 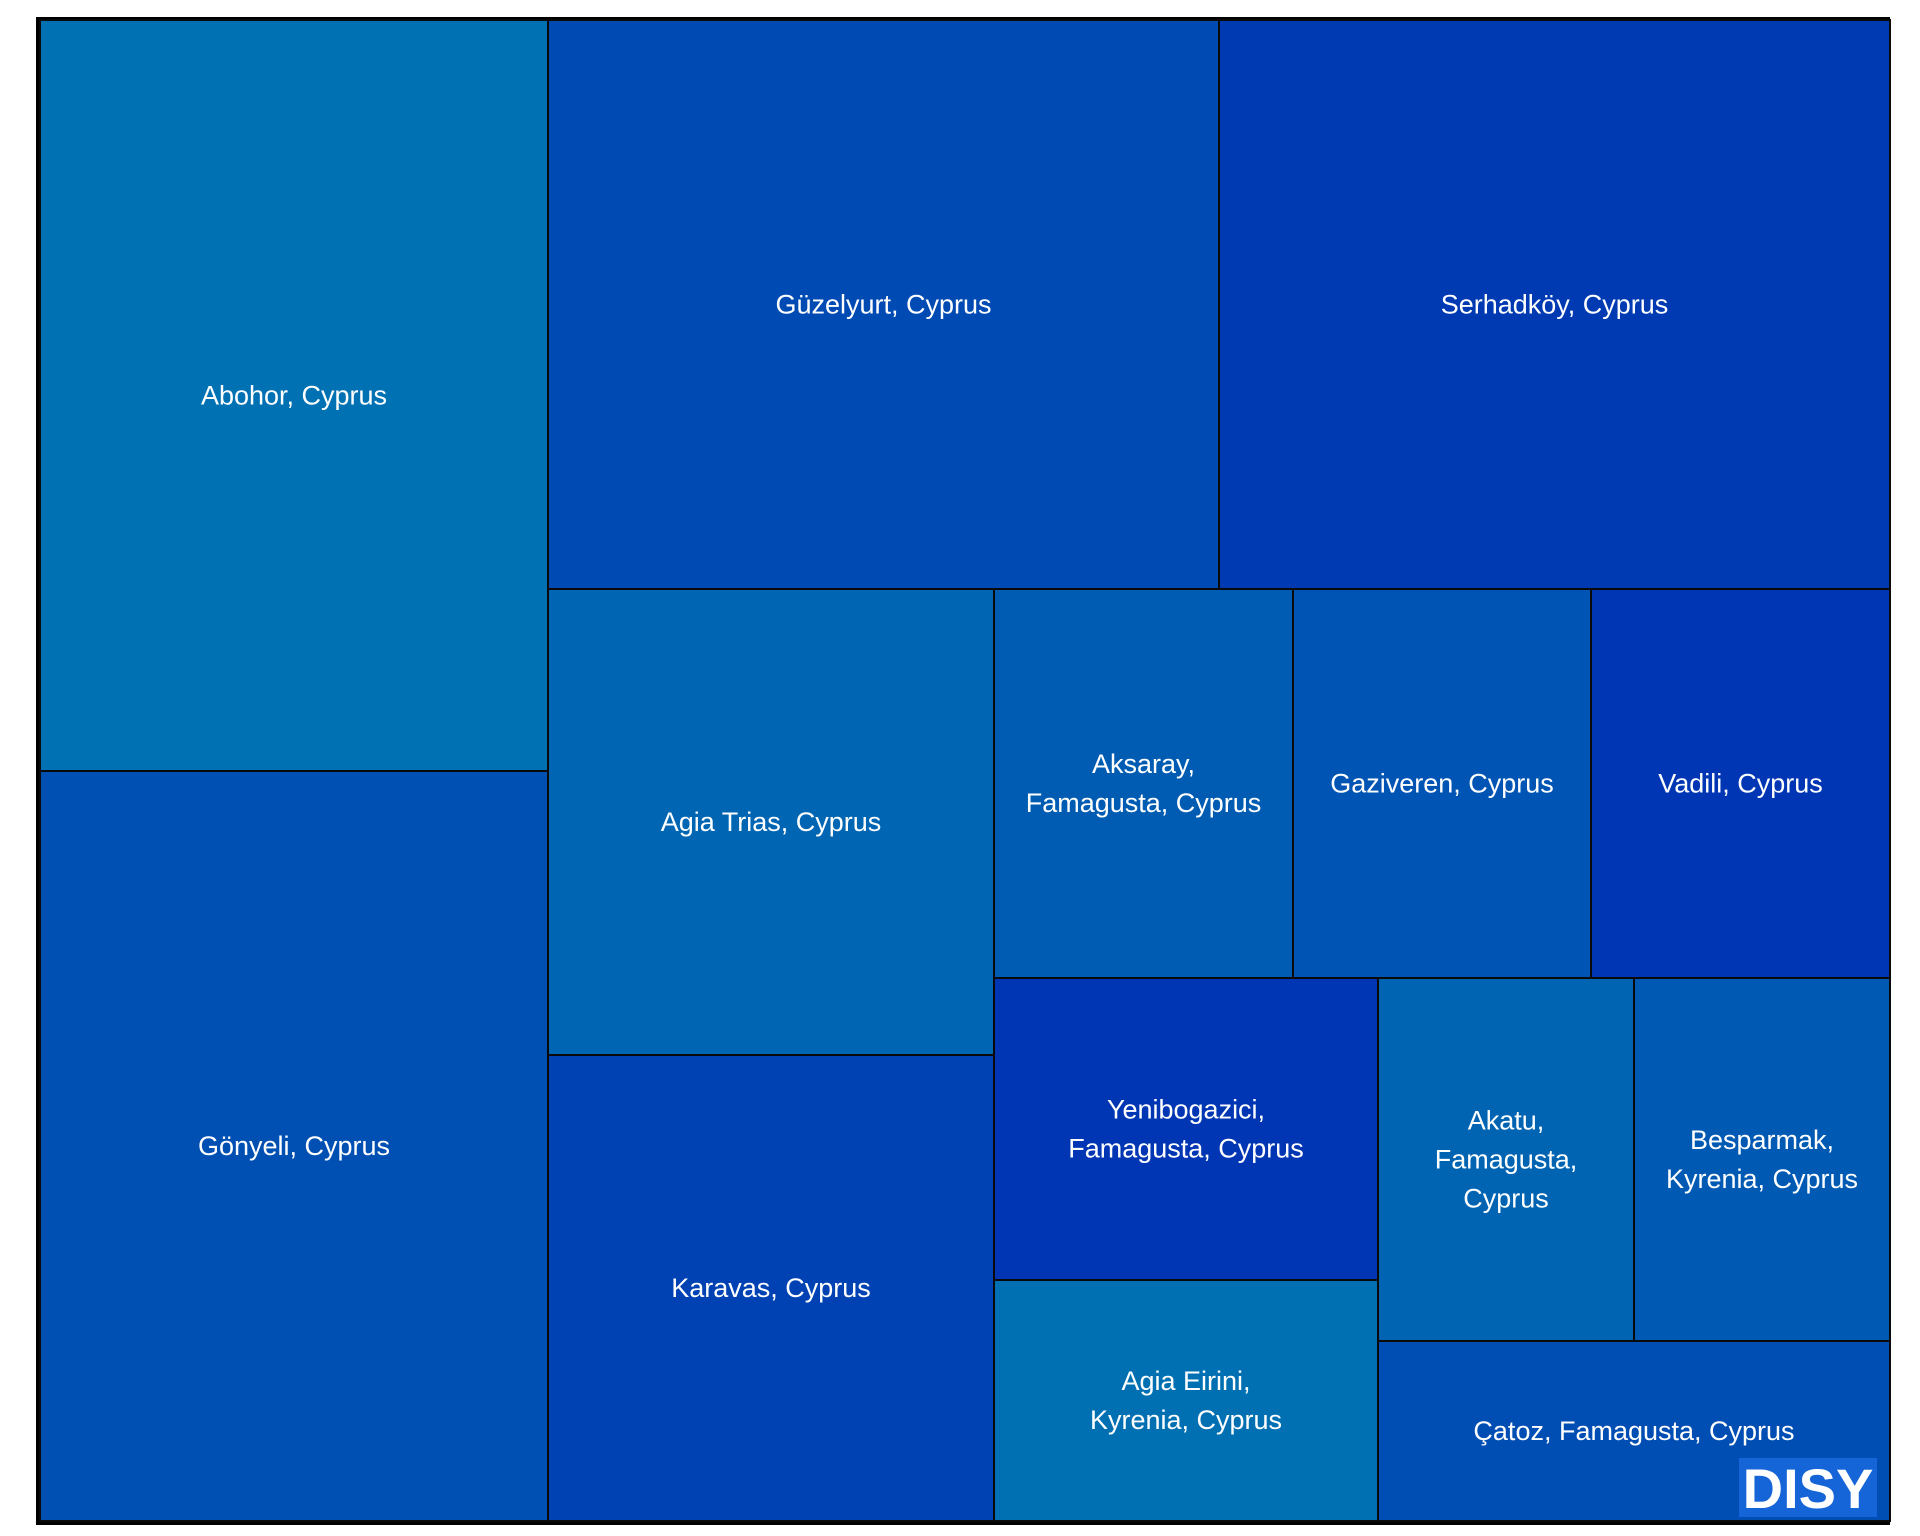 I want to click on tile-label-abohor-cyprus: Abohor, Cyprus, so click(x=294, y=396).